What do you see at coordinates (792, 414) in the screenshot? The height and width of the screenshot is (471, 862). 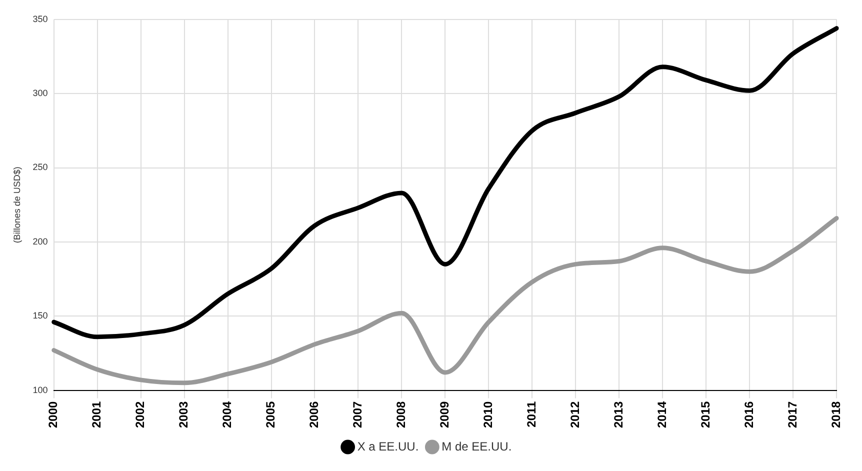 I see `x-tick-label: 2017` at bounding box center [792, 414].